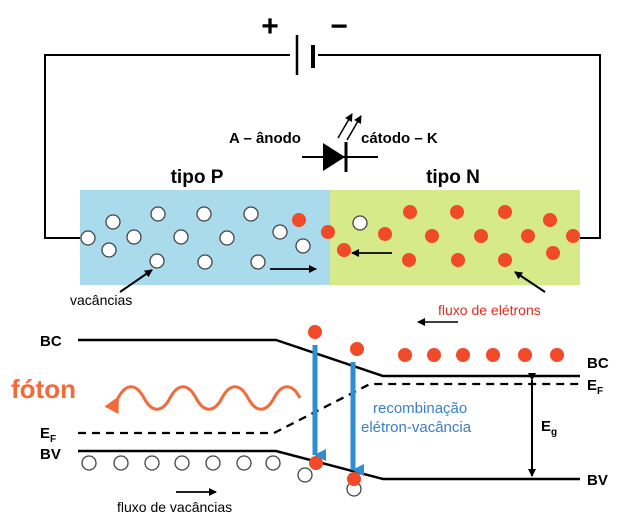 The image size is (617, 518). I want to click on photon-wave, so click(203, 400).